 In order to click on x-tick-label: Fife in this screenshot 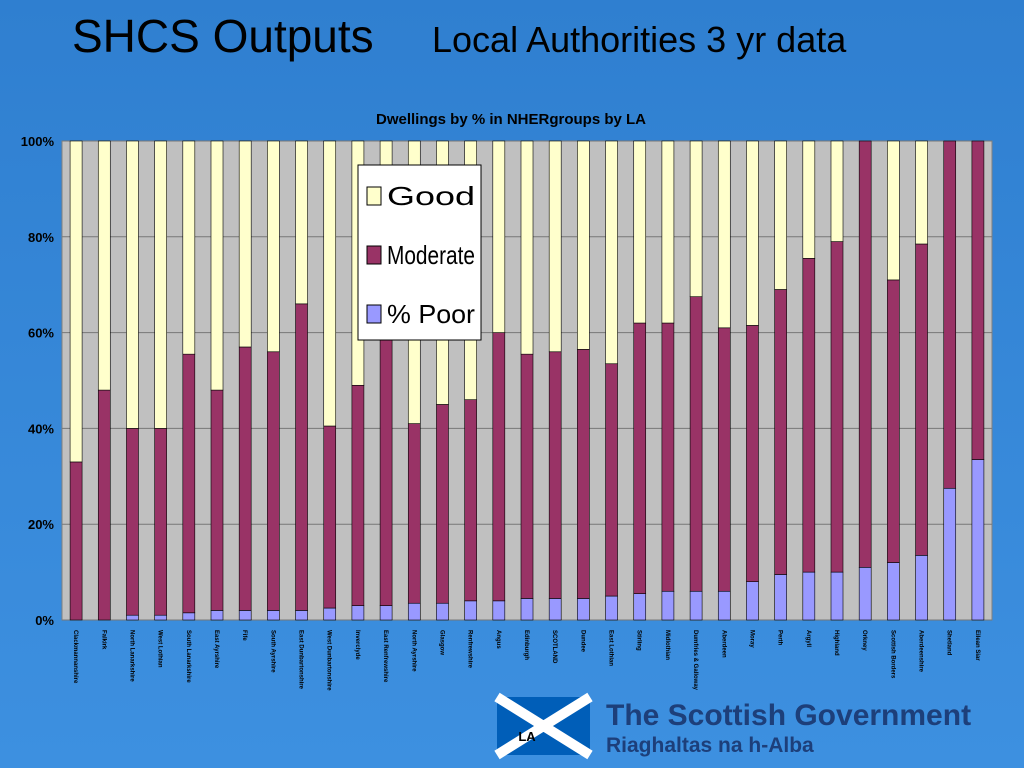, I will do `click(244, 635)`.